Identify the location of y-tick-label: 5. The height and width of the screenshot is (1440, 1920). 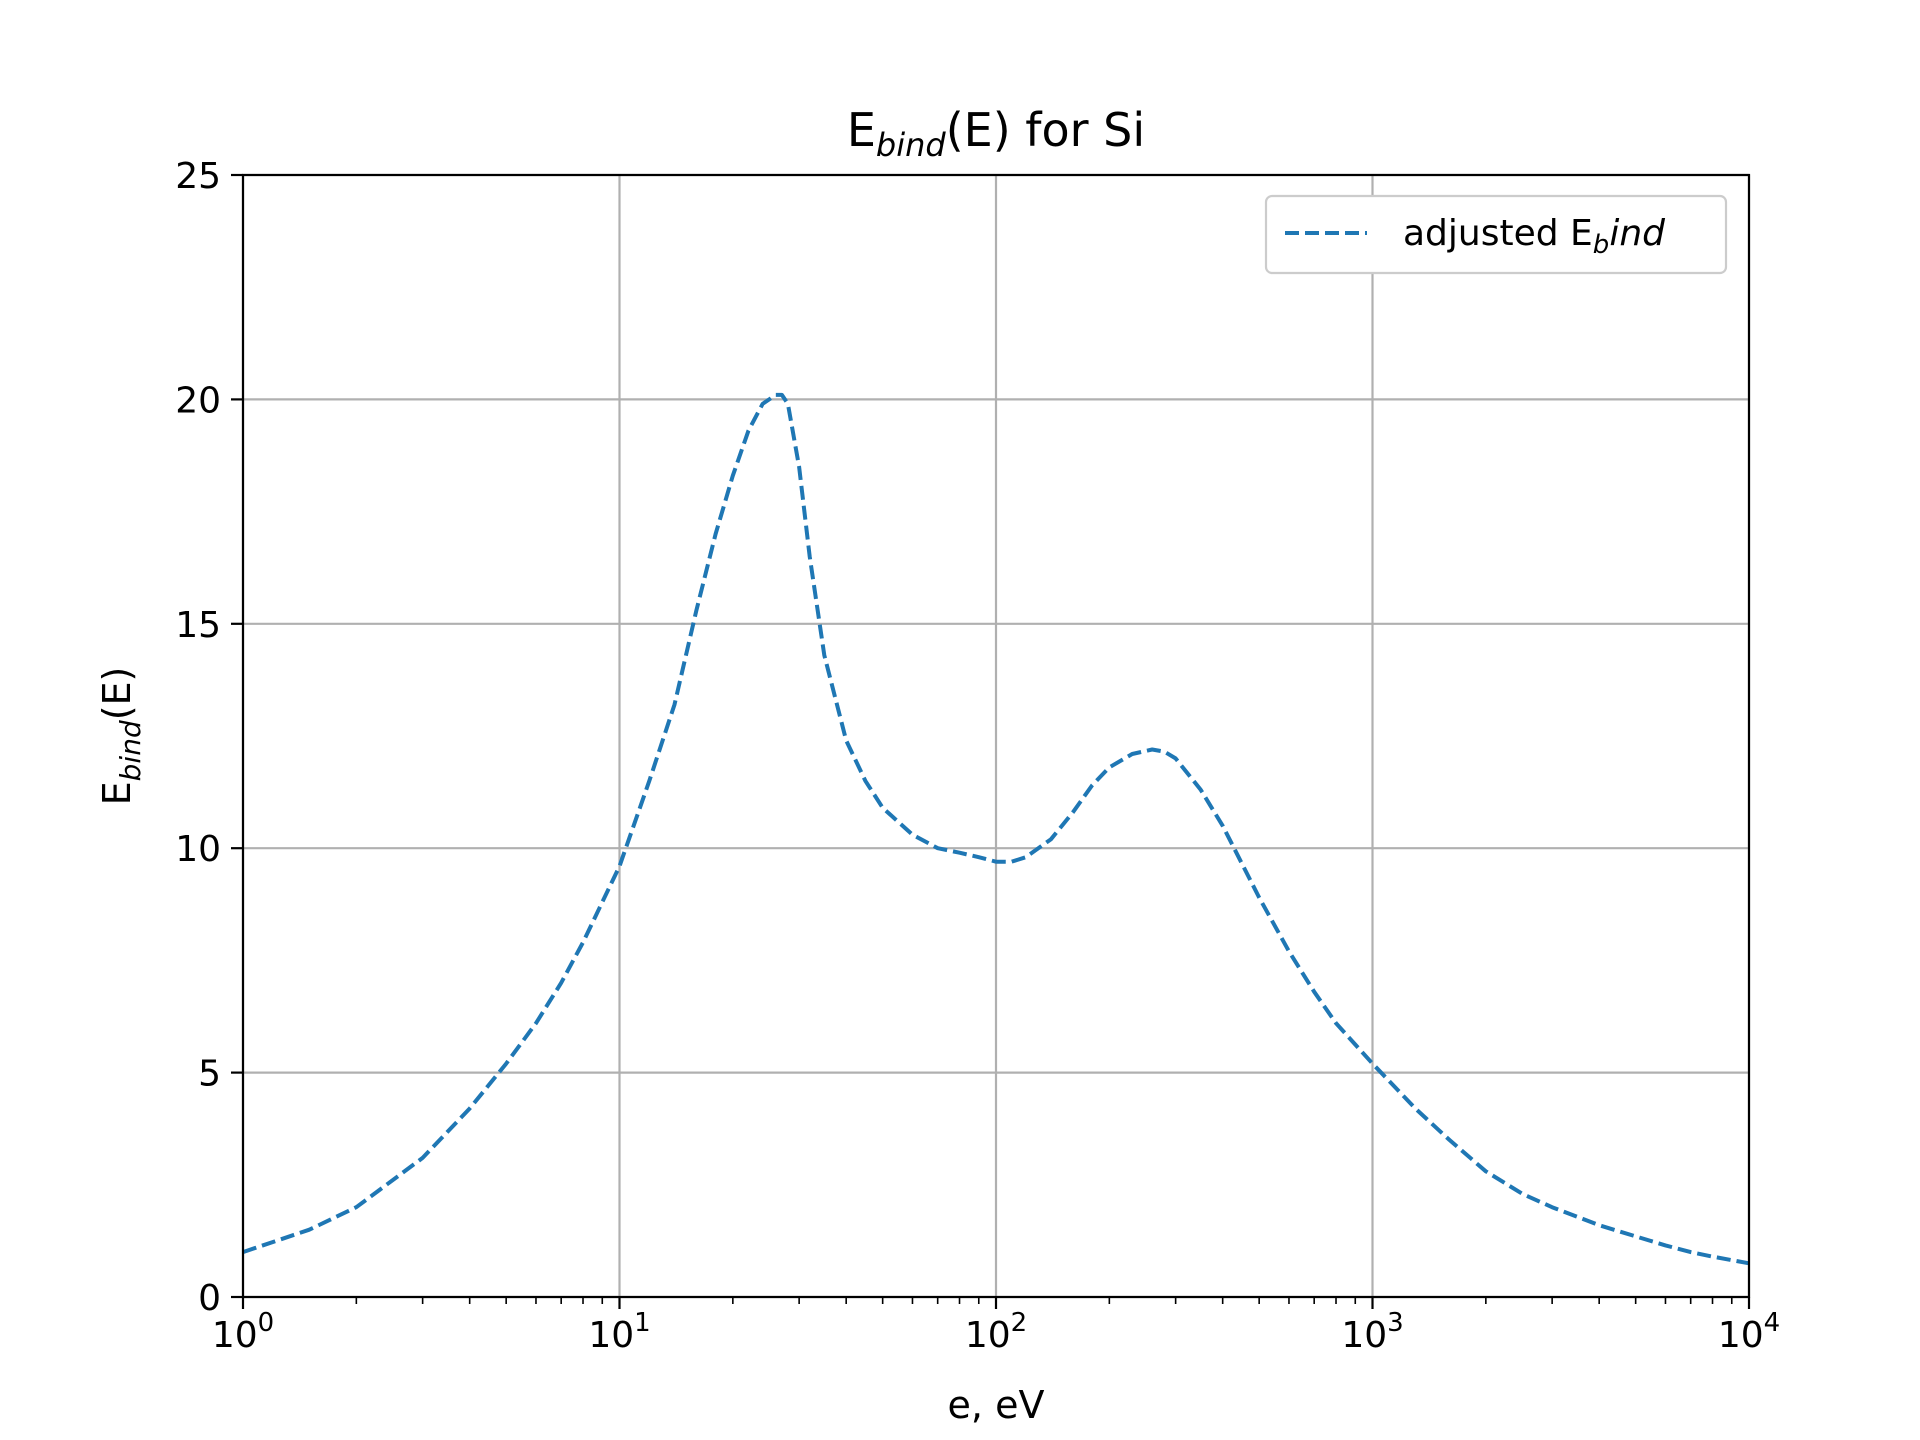
(209, 1074).